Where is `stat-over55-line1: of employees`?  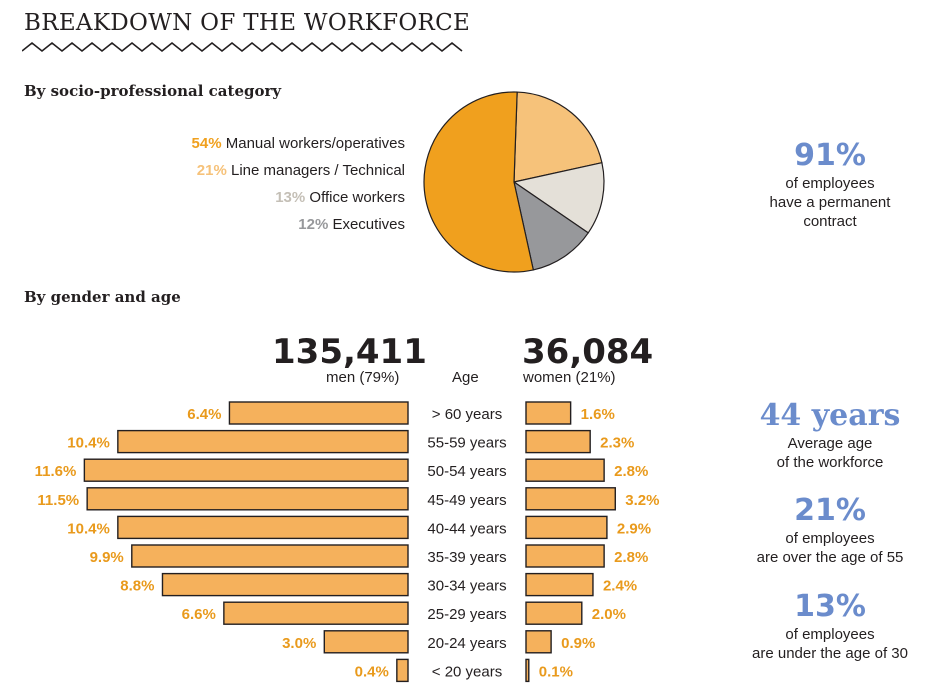 stat-over55-line1: of employees is located at coordinates (830, 538).